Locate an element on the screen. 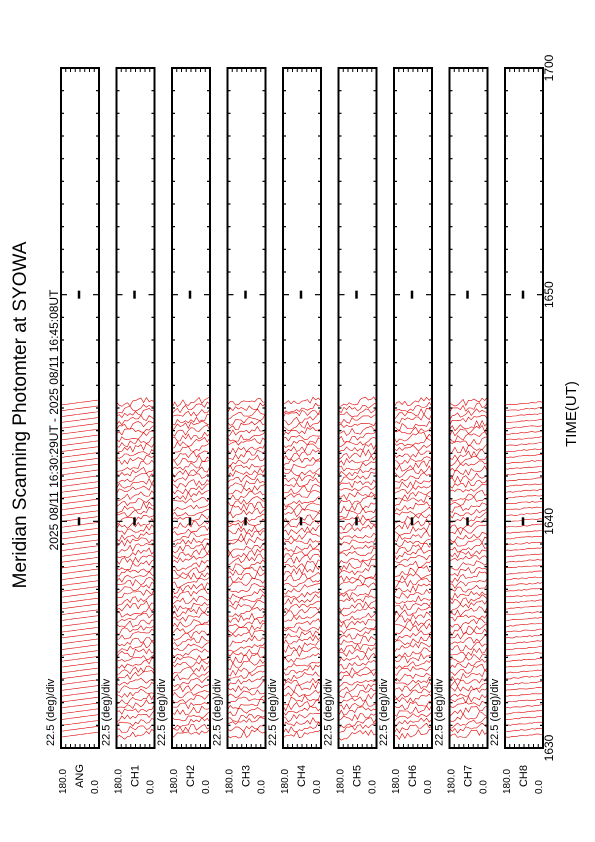  channel-label: ANG is located at coordinates (80, 776).